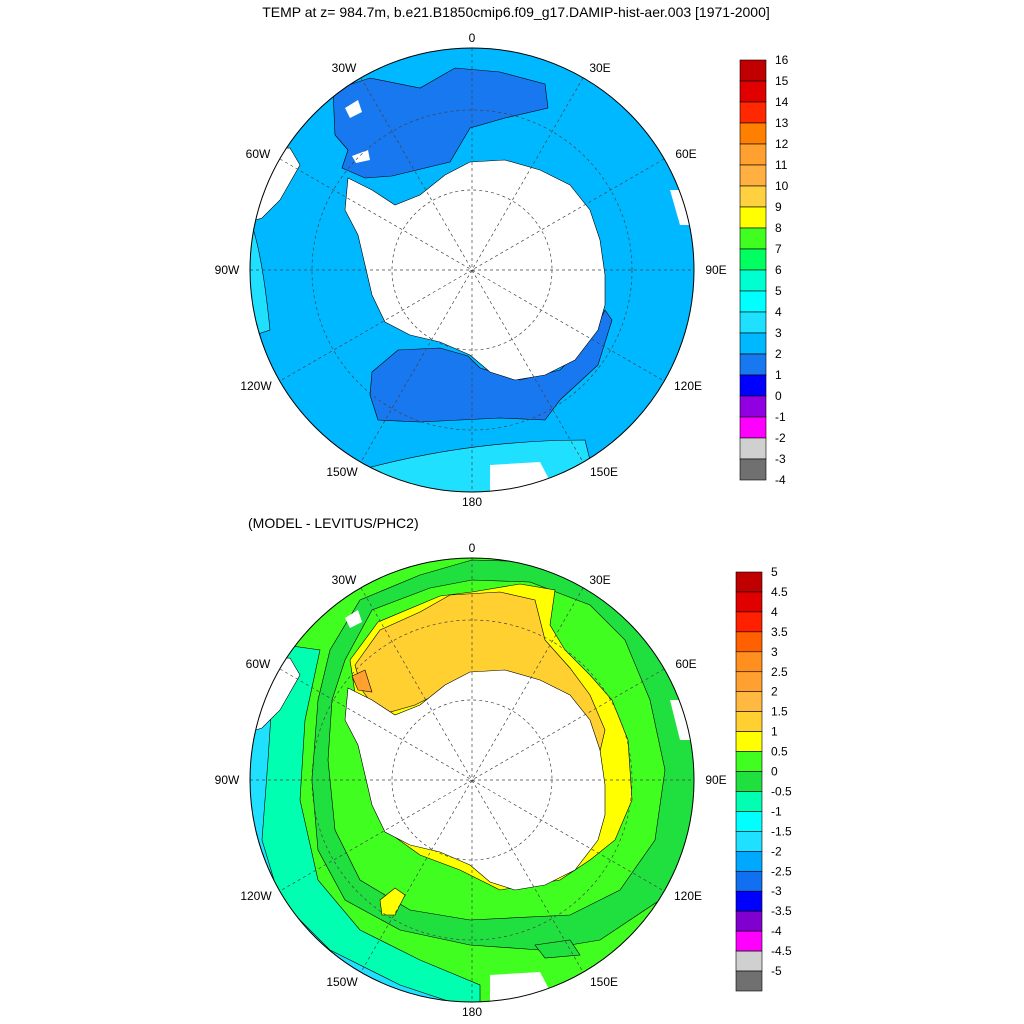  I want to click on bottom-lon-60w: 60W, so click(258, 664).